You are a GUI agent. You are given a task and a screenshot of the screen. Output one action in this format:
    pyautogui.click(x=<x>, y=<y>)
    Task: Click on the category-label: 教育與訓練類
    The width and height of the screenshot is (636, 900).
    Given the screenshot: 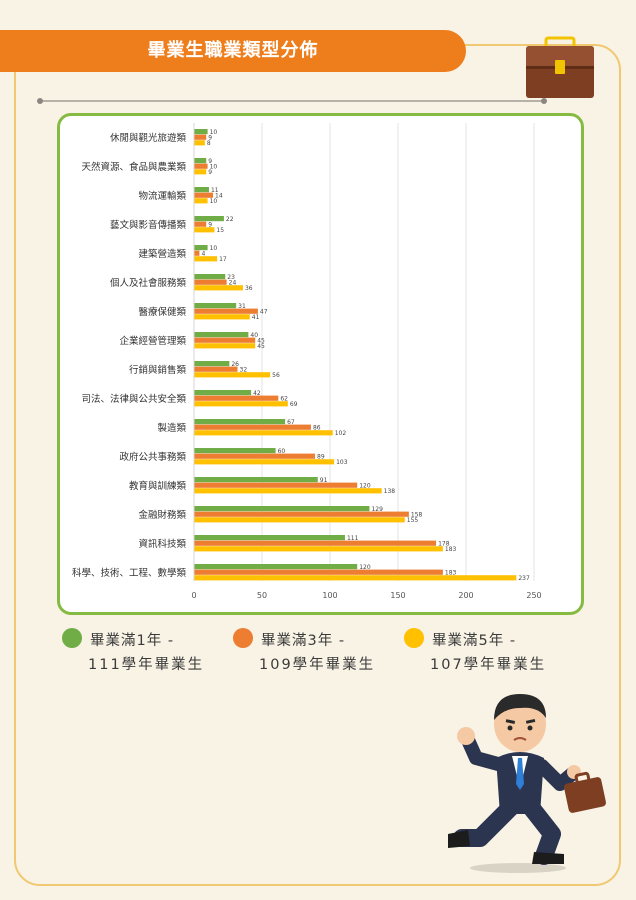 What is the action you would take?
    pyautogui.click(x=158, y=486)
    